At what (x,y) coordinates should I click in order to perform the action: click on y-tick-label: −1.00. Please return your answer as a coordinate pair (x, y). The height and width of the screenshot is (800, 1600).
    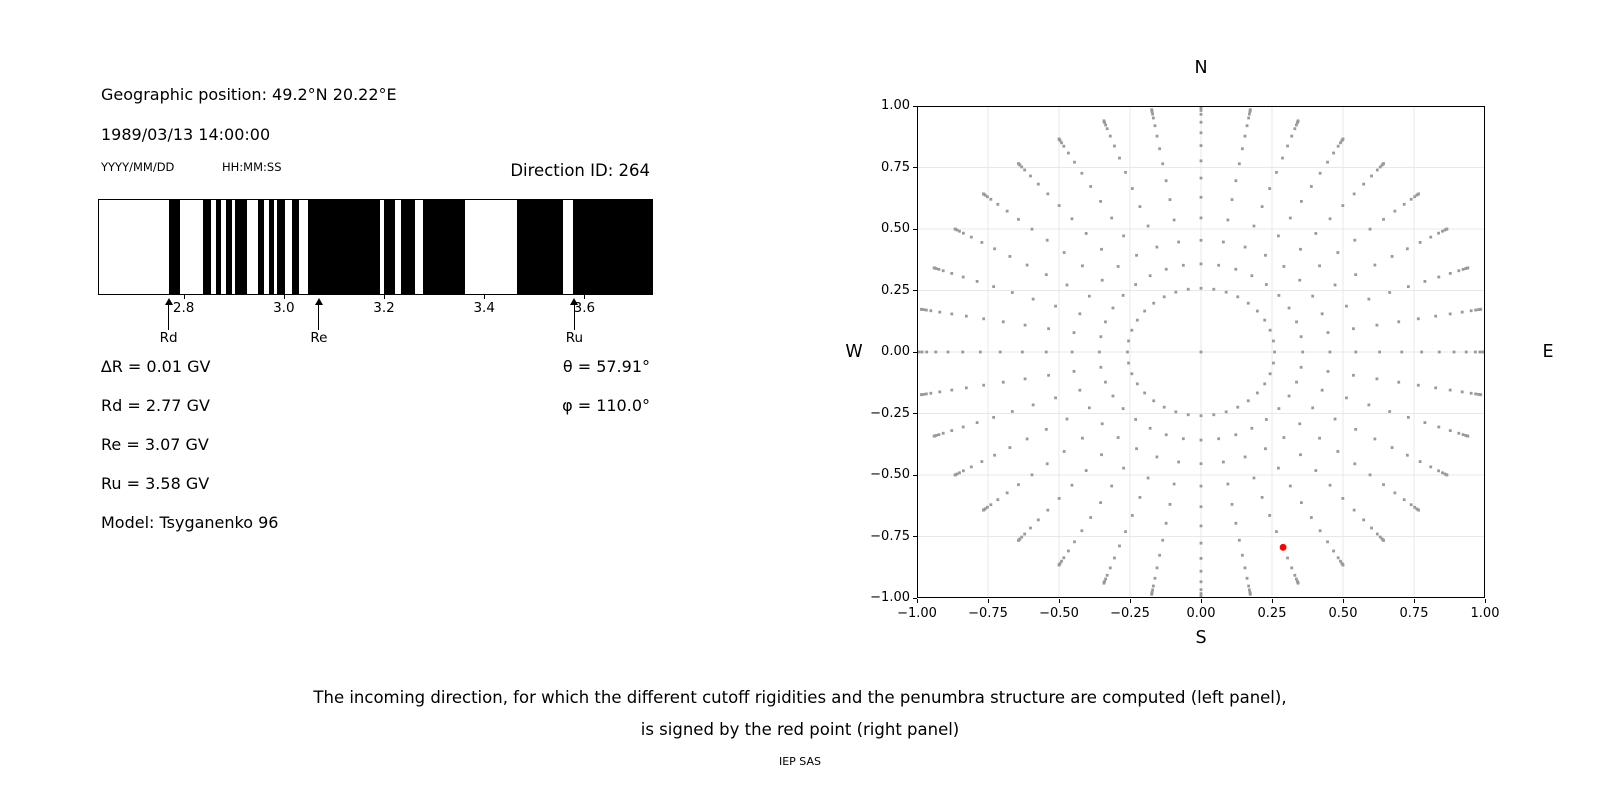
    Looking at the image, I should click on (890, 597).